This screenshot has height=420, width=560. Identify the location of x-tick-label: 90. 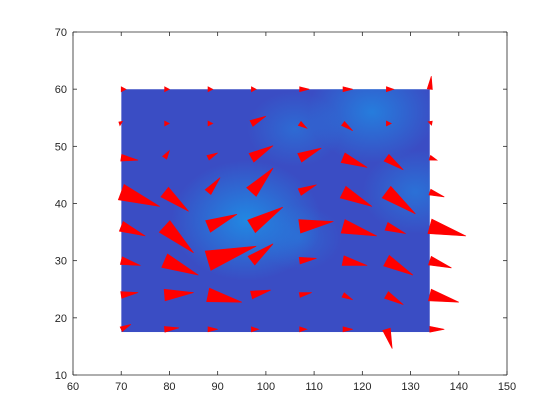
(218, 387).